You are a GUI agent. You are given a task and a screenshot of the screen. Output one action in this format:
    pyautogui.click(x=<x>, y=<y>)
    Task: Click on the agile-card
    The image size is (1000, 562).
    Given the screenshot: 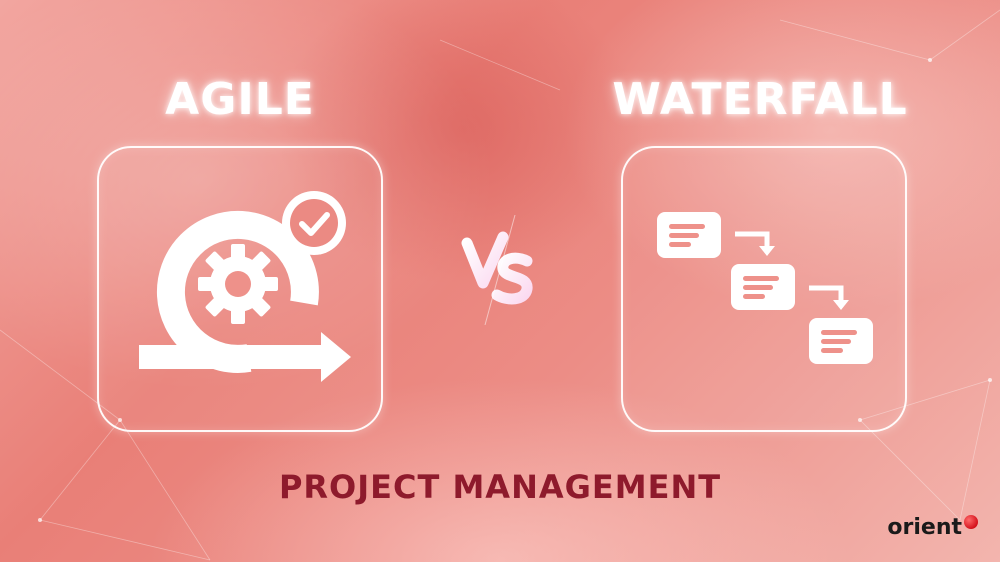 What is the action you would take?
    pyautogui.click(x=240, y=289)
    